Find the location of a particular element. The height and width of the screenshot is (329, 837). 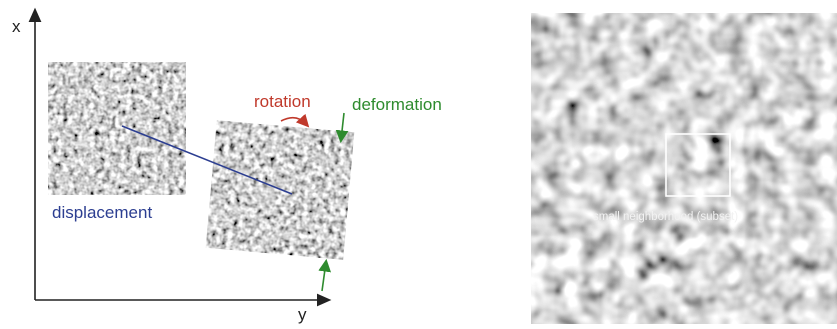

axis-y-label: y is located at coordinates (302, 314).